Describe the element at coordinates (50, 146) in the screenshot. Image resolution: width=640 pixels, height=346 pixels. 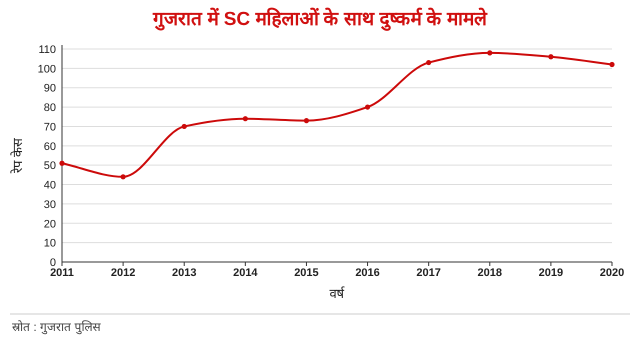
I see `y-tick-label: 60` at that location.